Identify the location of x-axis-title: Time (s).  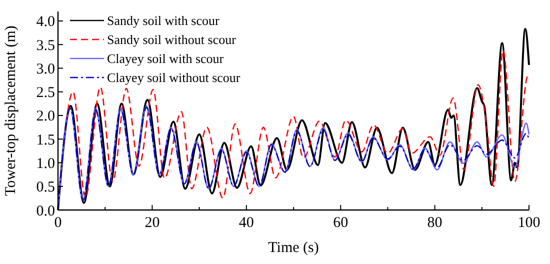
(293, 248).